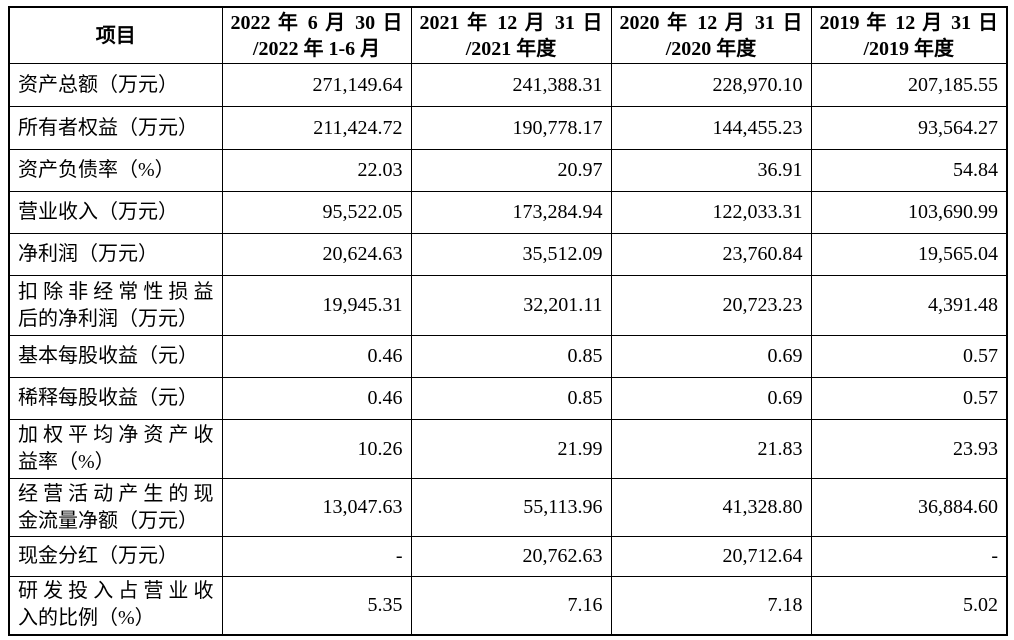 This screenshot has width=1014, height=640. What do you see at coordinates (511, 507) in the screenshot?
I see `value-cell: 55,113.96` at bounding box center [511, 507].